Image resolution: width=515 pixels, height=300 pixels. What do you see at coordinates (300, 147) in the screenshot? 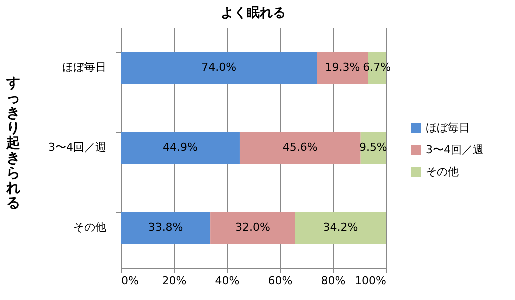
I see `data-label: 45.6%` at bounding box center [300, 147].